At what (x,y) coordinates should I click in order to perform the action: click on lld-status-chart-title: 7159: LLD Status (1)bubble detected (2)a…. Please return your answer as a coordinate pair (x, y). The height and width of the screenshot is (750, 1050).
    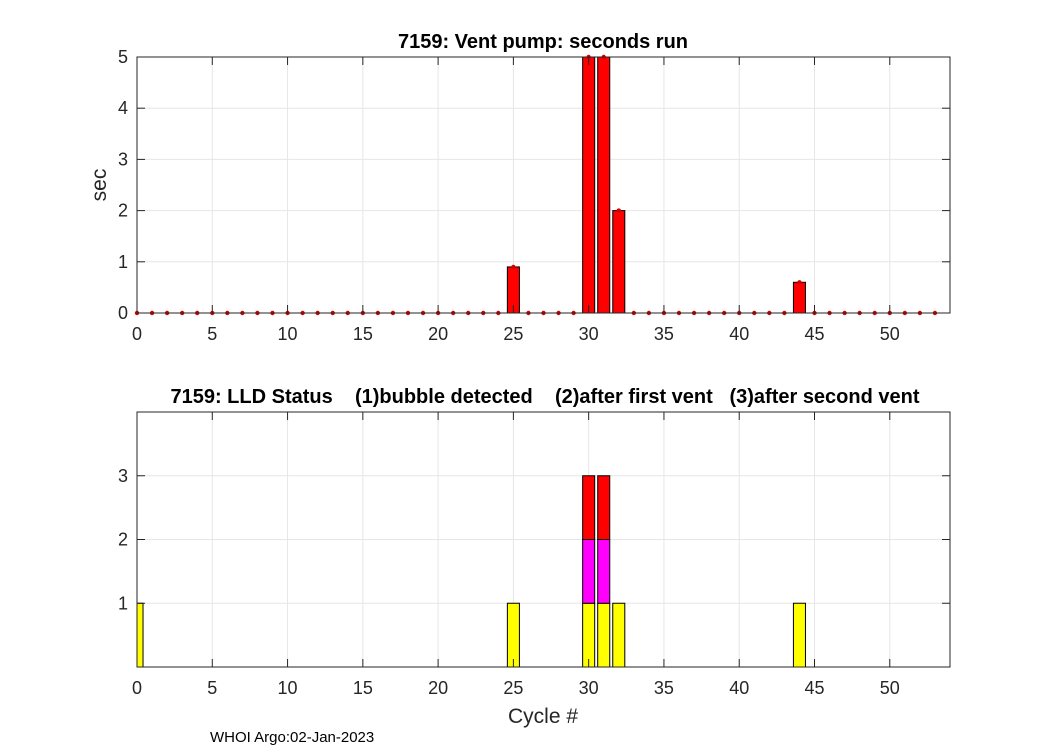
    Looking at the image, I should click on (544, 397).